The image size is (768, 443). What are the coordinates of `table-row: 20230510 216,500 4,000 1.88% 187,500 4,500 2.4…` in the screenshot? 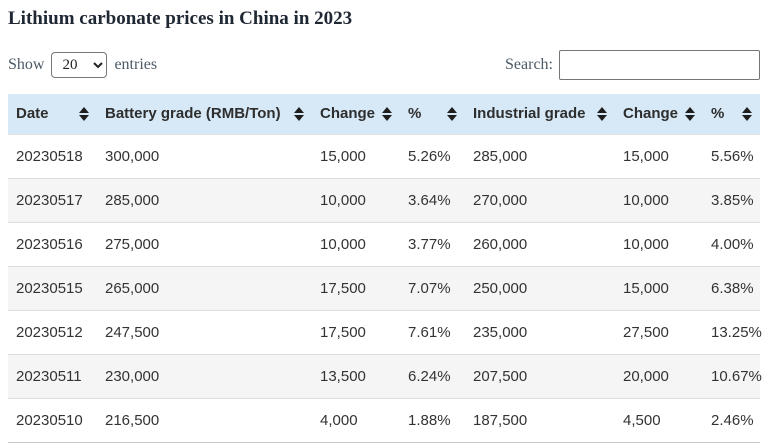 It's located at (384, 420).